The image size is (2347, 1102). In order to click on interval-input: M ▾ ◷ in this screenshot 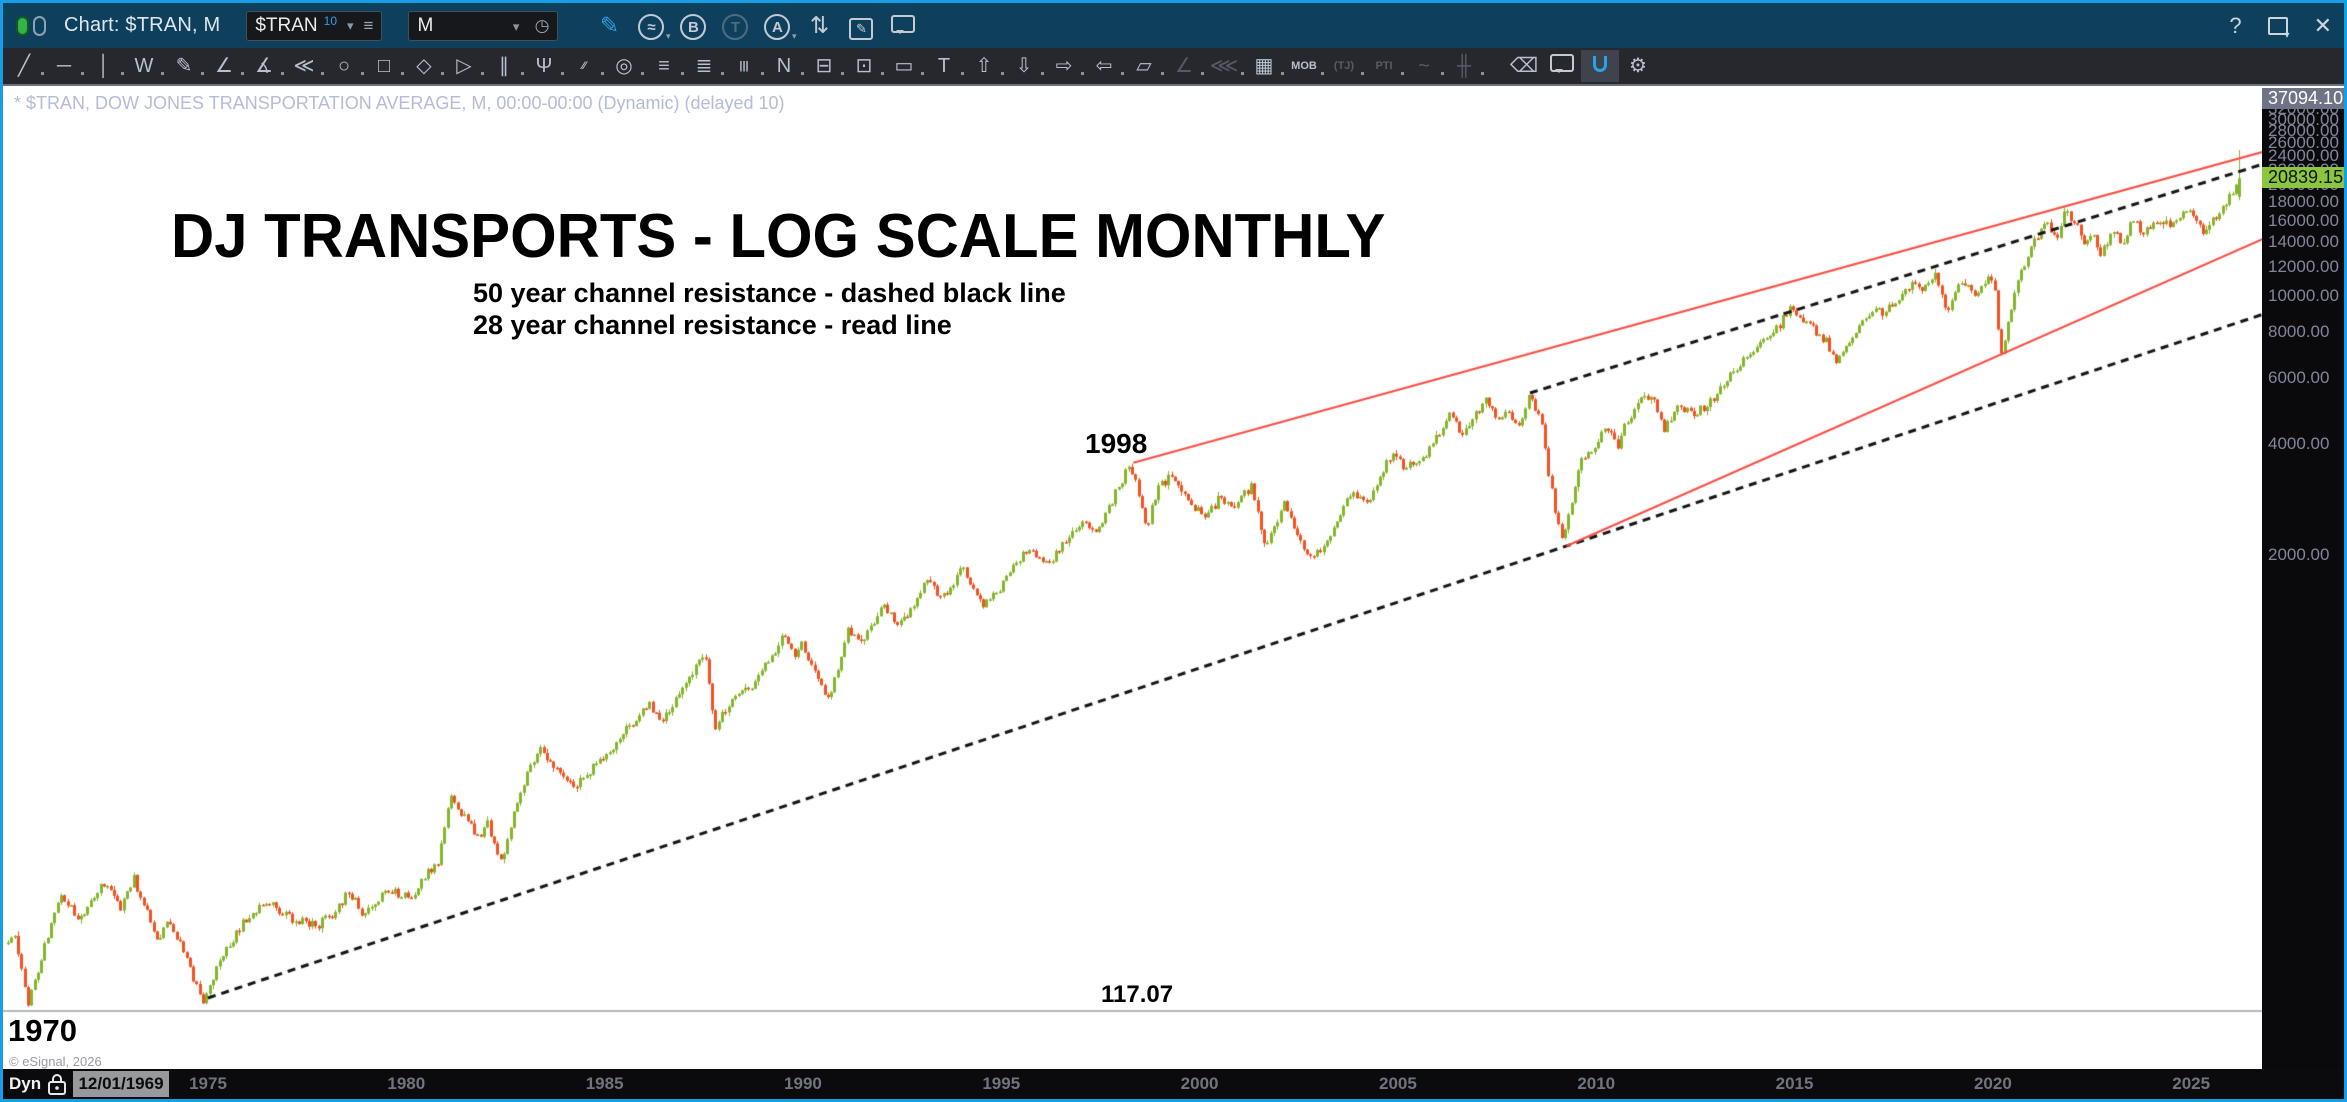, I will do `click(483, 25)`.